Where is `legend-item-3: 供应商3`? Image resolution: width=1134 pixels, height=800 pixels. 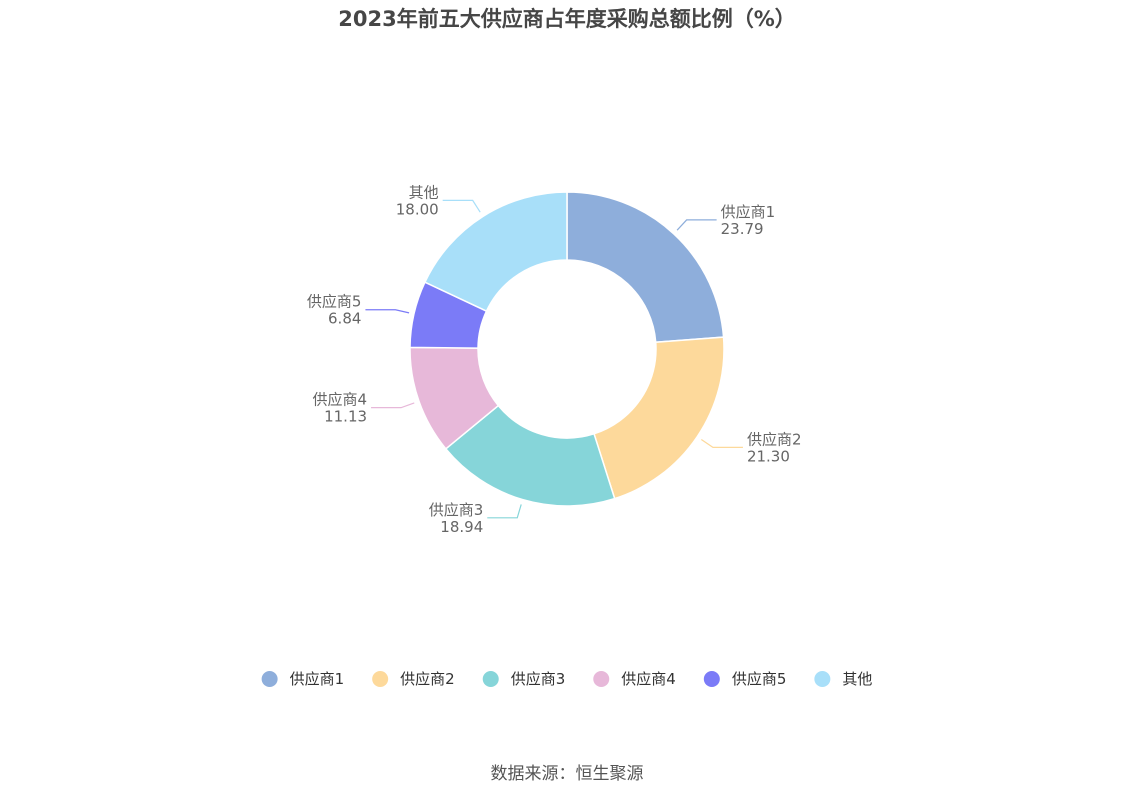
legend-item-3: 供应商3 is located at coordinates (524, 679).